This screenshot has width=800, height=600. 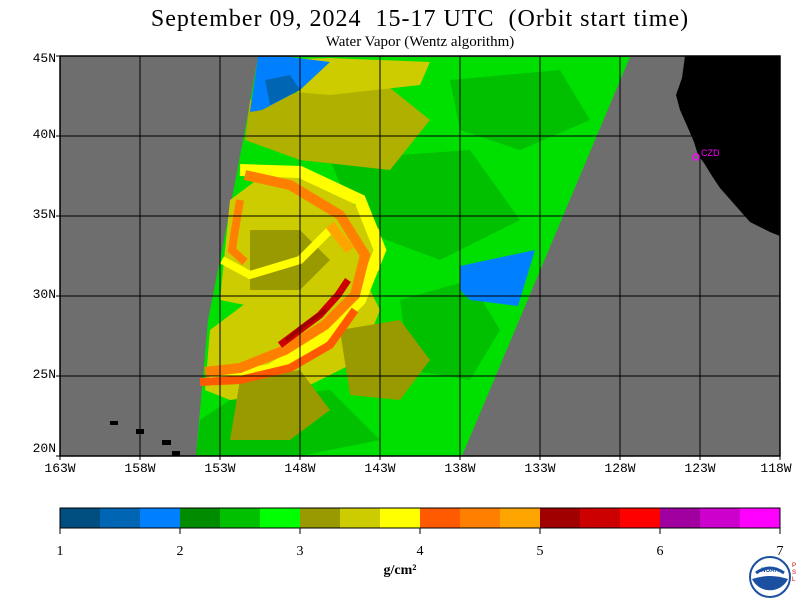 I want to click on lat-label-20n: 20N, so click(x=44, y=448).